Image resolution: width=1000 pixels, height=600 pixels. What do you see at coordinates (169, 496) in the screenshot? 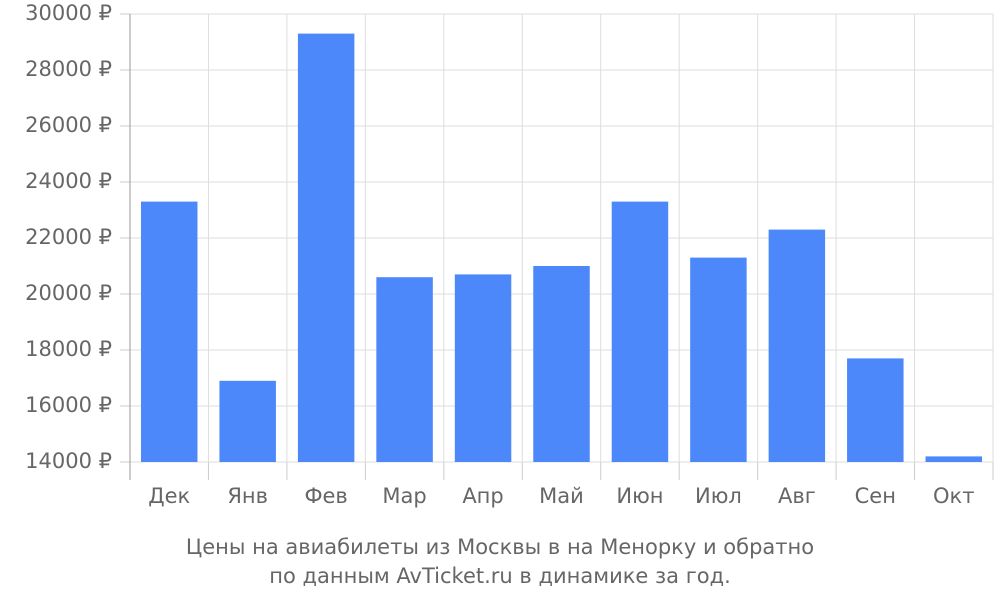
I see `x-tick-label: Дек` at bounding box center [169, 496].